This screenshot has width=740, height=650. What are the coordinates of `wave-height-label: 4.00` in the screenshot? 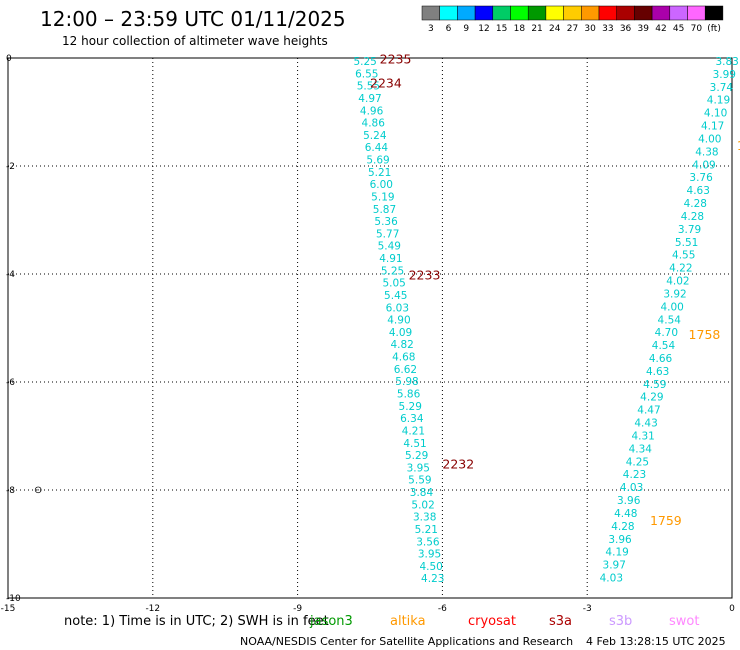 It's located at (709, 139).